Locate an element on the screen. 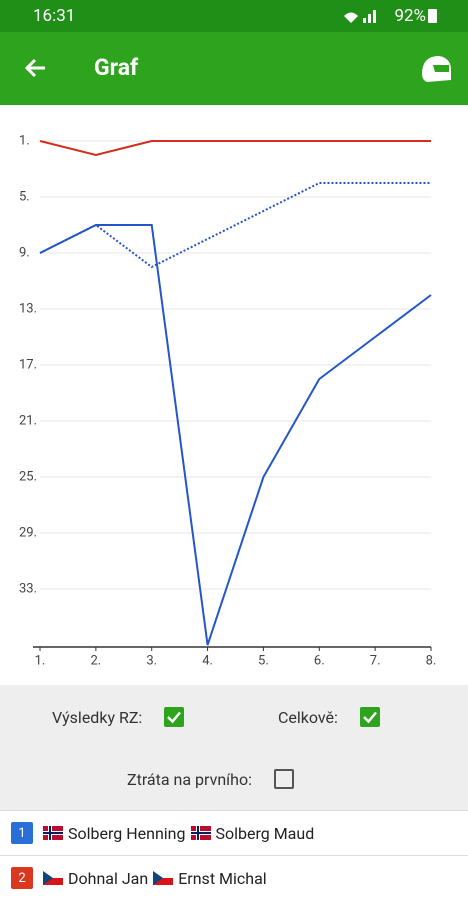 This screenshot has height=900, width=468. back-button is located at coordinates (36, 68).